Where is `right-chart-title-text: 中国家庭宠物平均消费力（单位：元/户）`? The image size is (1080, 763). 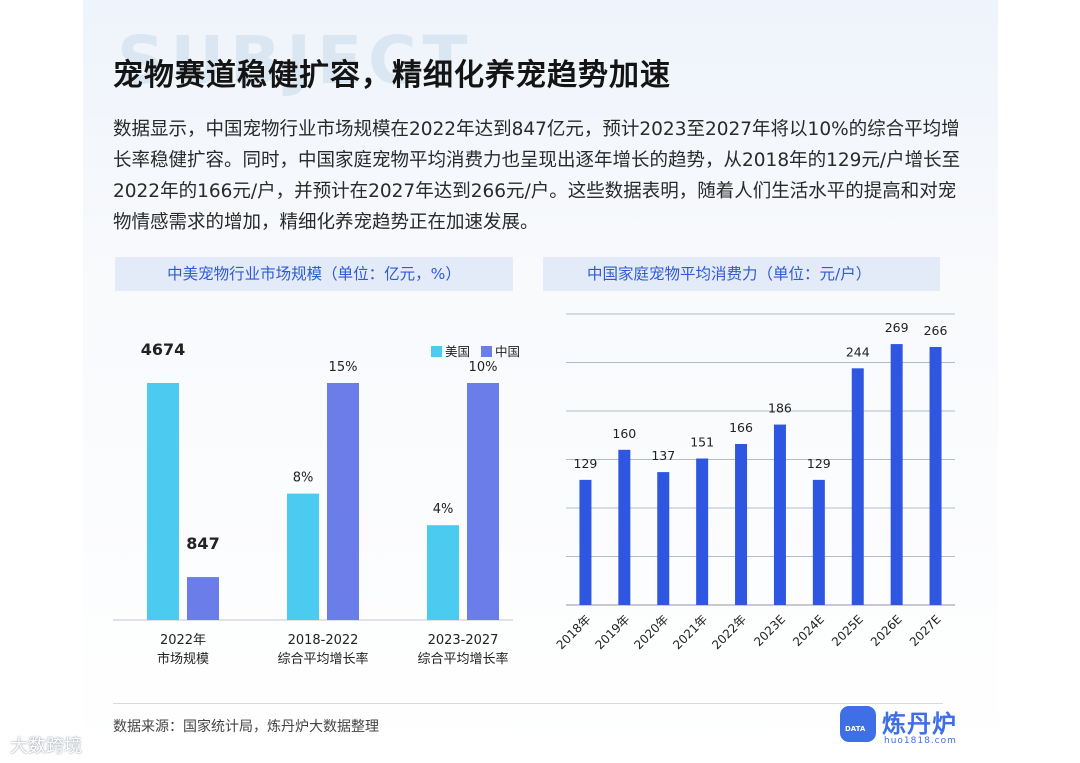
right-chart-title-text: 中国家庭宠物平均消费力（单位：元/户） is located at coordinates (729, 274).